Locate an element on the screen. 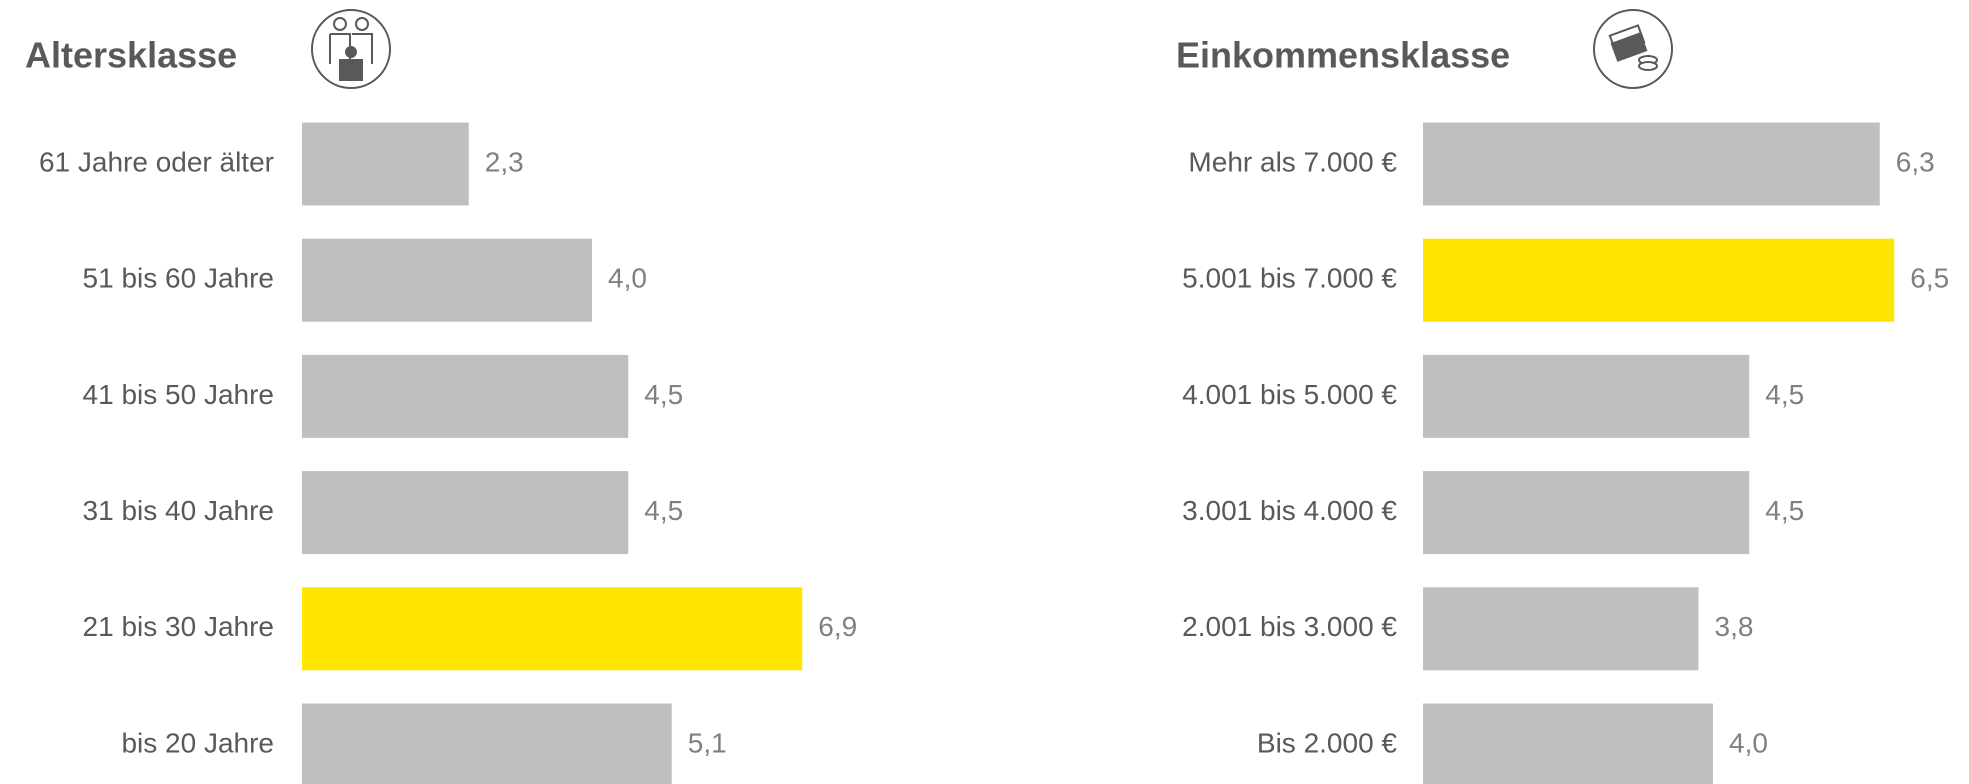 The height and width of the screenshot is (784, 1969). category-label: 5.001 bis 7.000 € is located at coordinates (1289, 278).